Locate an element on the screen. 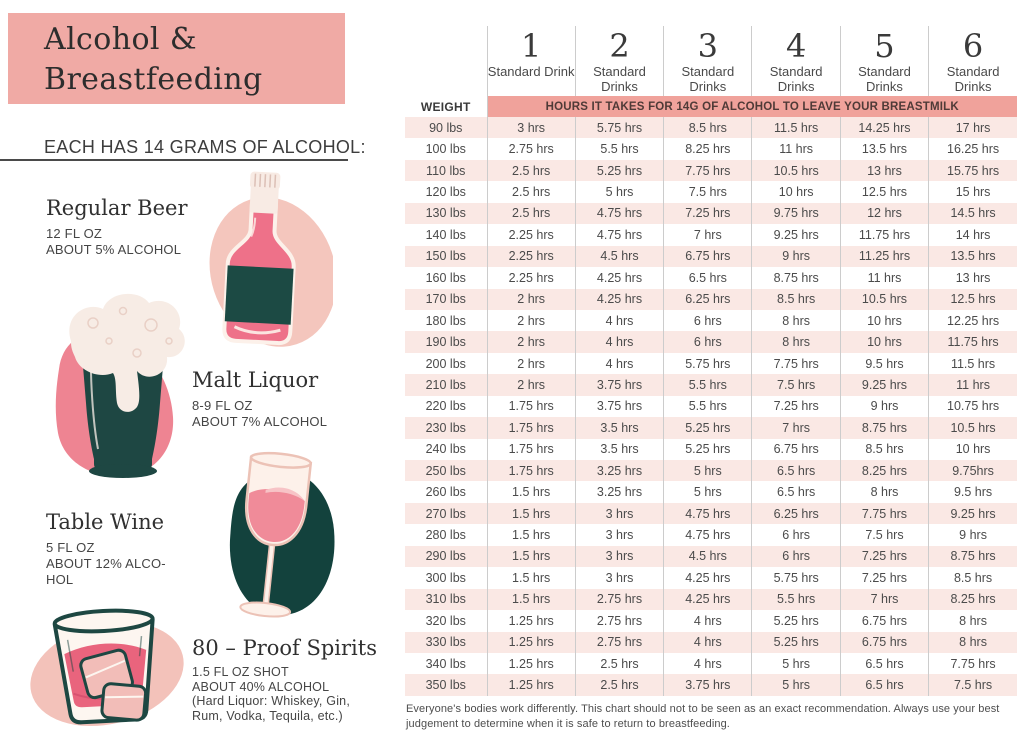  weight-cell: 150 lbs is located at coordinates (446, 256).